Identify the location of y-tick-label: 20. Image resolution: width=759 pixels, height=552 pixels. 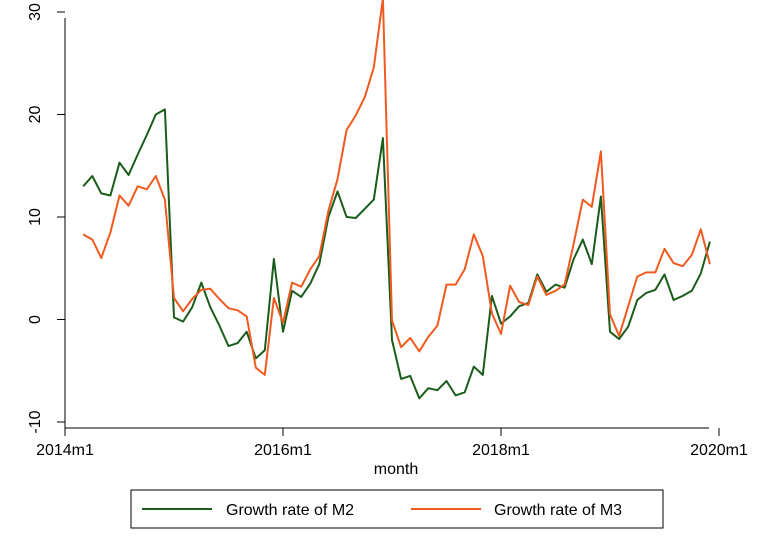
(35, 115).